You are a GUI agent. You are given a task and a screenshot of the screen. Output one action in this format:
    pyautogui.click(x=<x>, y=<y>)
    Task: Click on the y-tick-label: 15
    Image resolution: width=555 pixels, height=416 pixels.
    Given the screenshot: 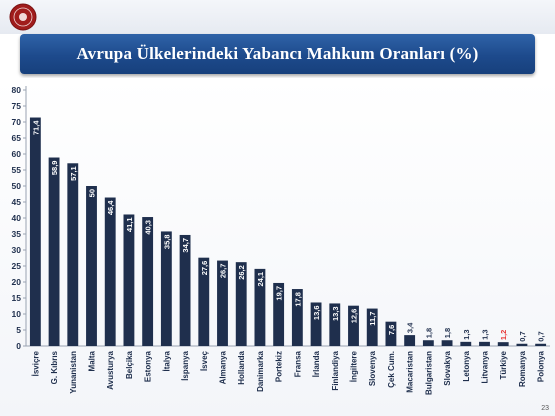 What is the action you would take?
    pyautogui.click(x=17, y=298)
    